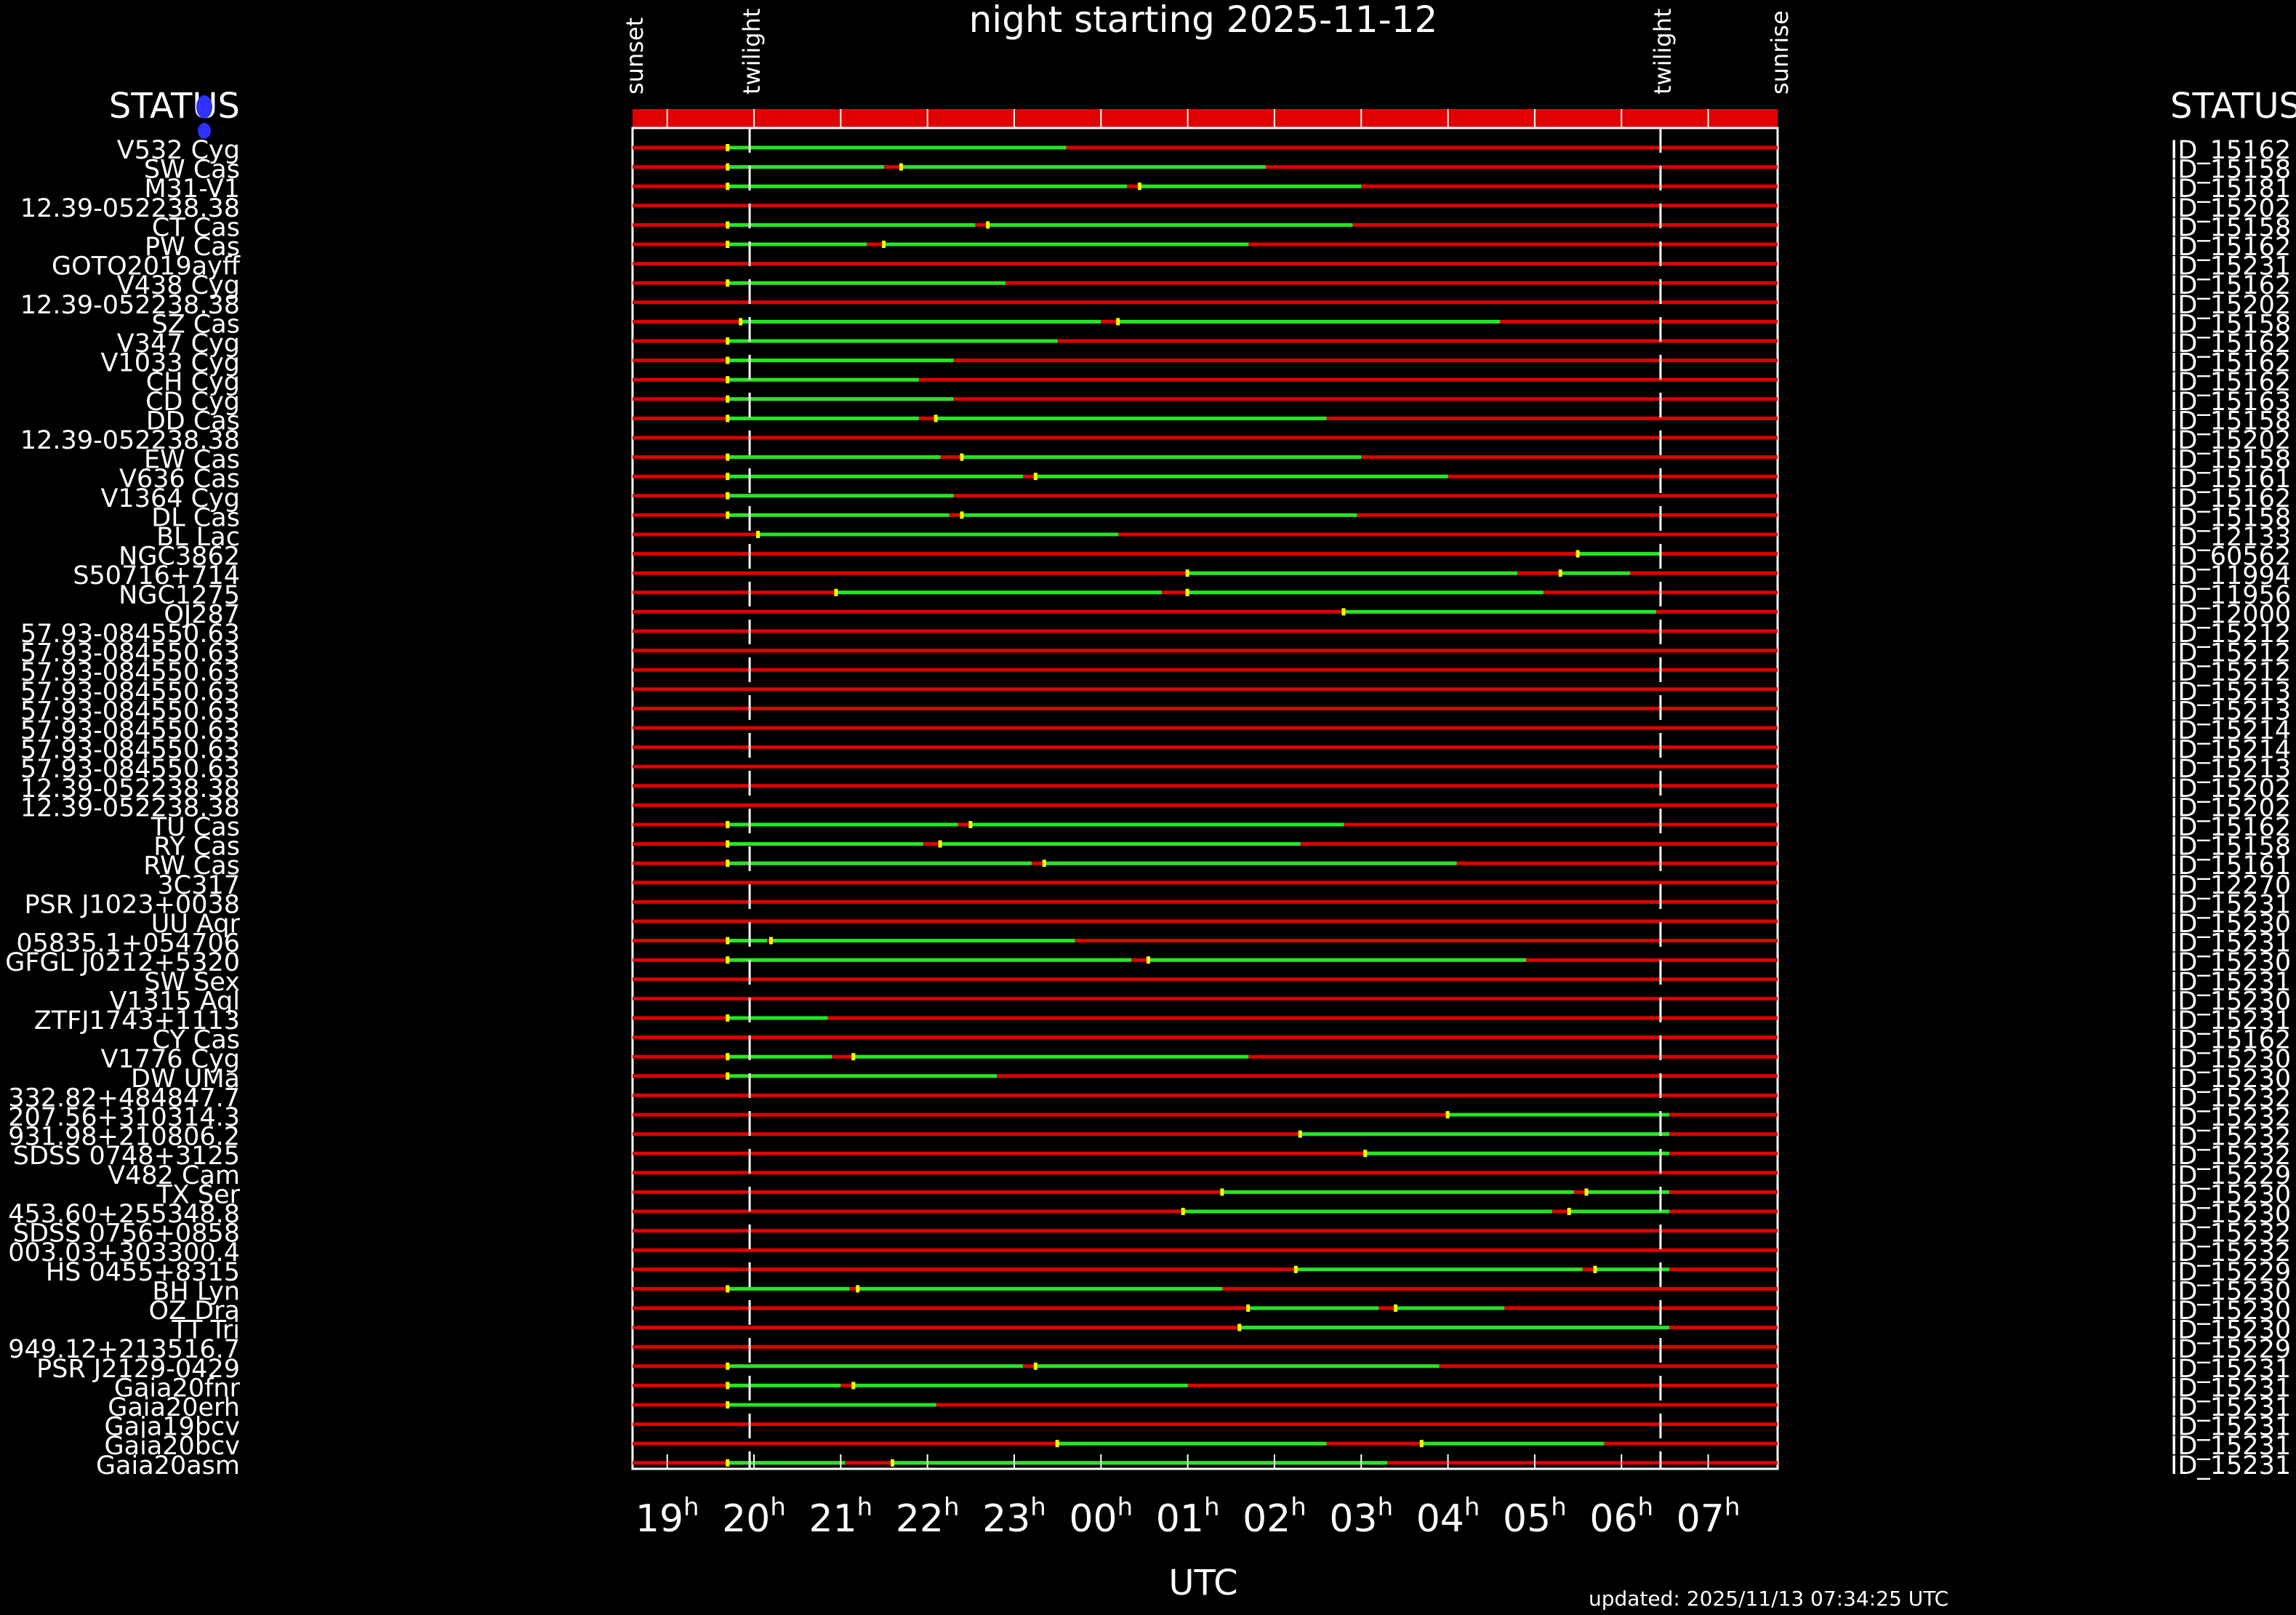 This screenshot has height=1615, width=2296. I want to click on x-tick-label: 23h, so click(1014, 1517).